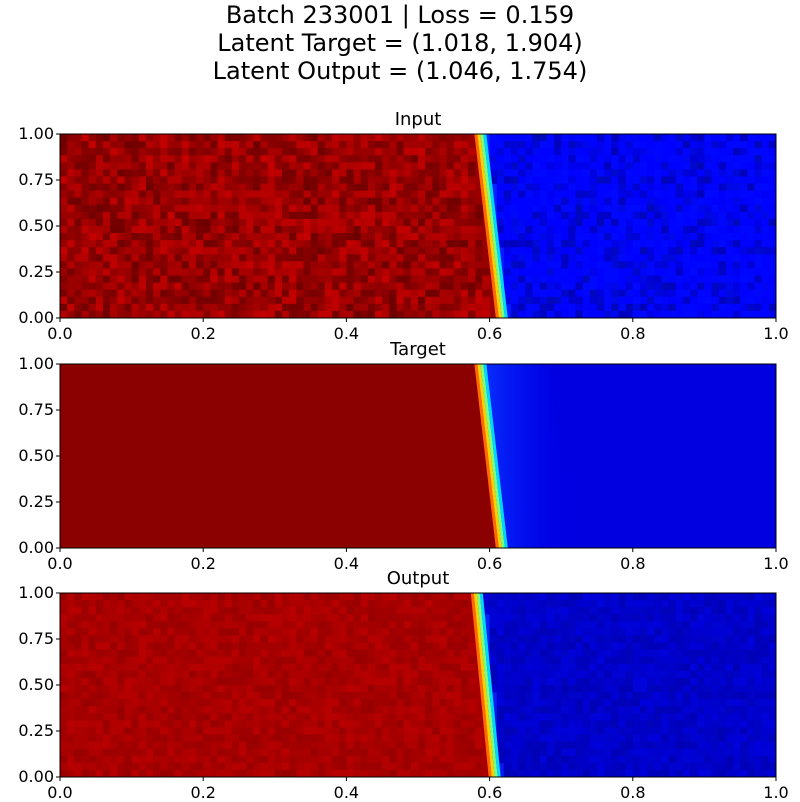 This screenshot has width=800, height=802. What do you see at coordinates (633, 333) in the screenshot?
I see `input-xtick-label: 0.8` at bounding box center [633, 333].